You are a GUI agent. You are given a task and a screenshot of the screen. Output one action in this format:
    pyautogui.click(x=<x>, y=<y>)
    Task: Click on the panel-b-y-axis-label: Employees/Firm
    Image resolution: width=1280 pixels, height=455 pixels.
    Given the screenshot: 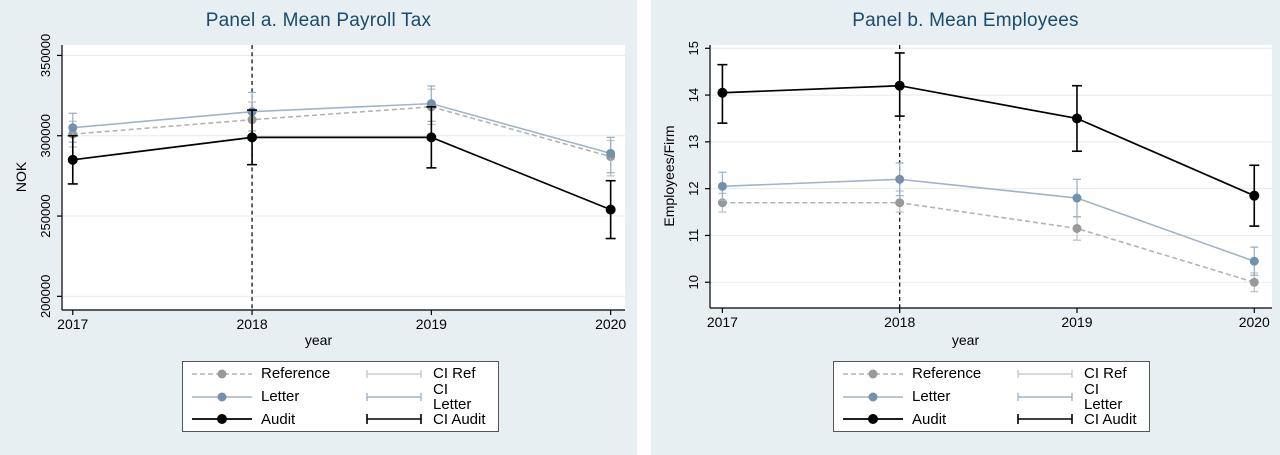 What is the action you would take?
    pyautogui.click(x=669, y=176)
    